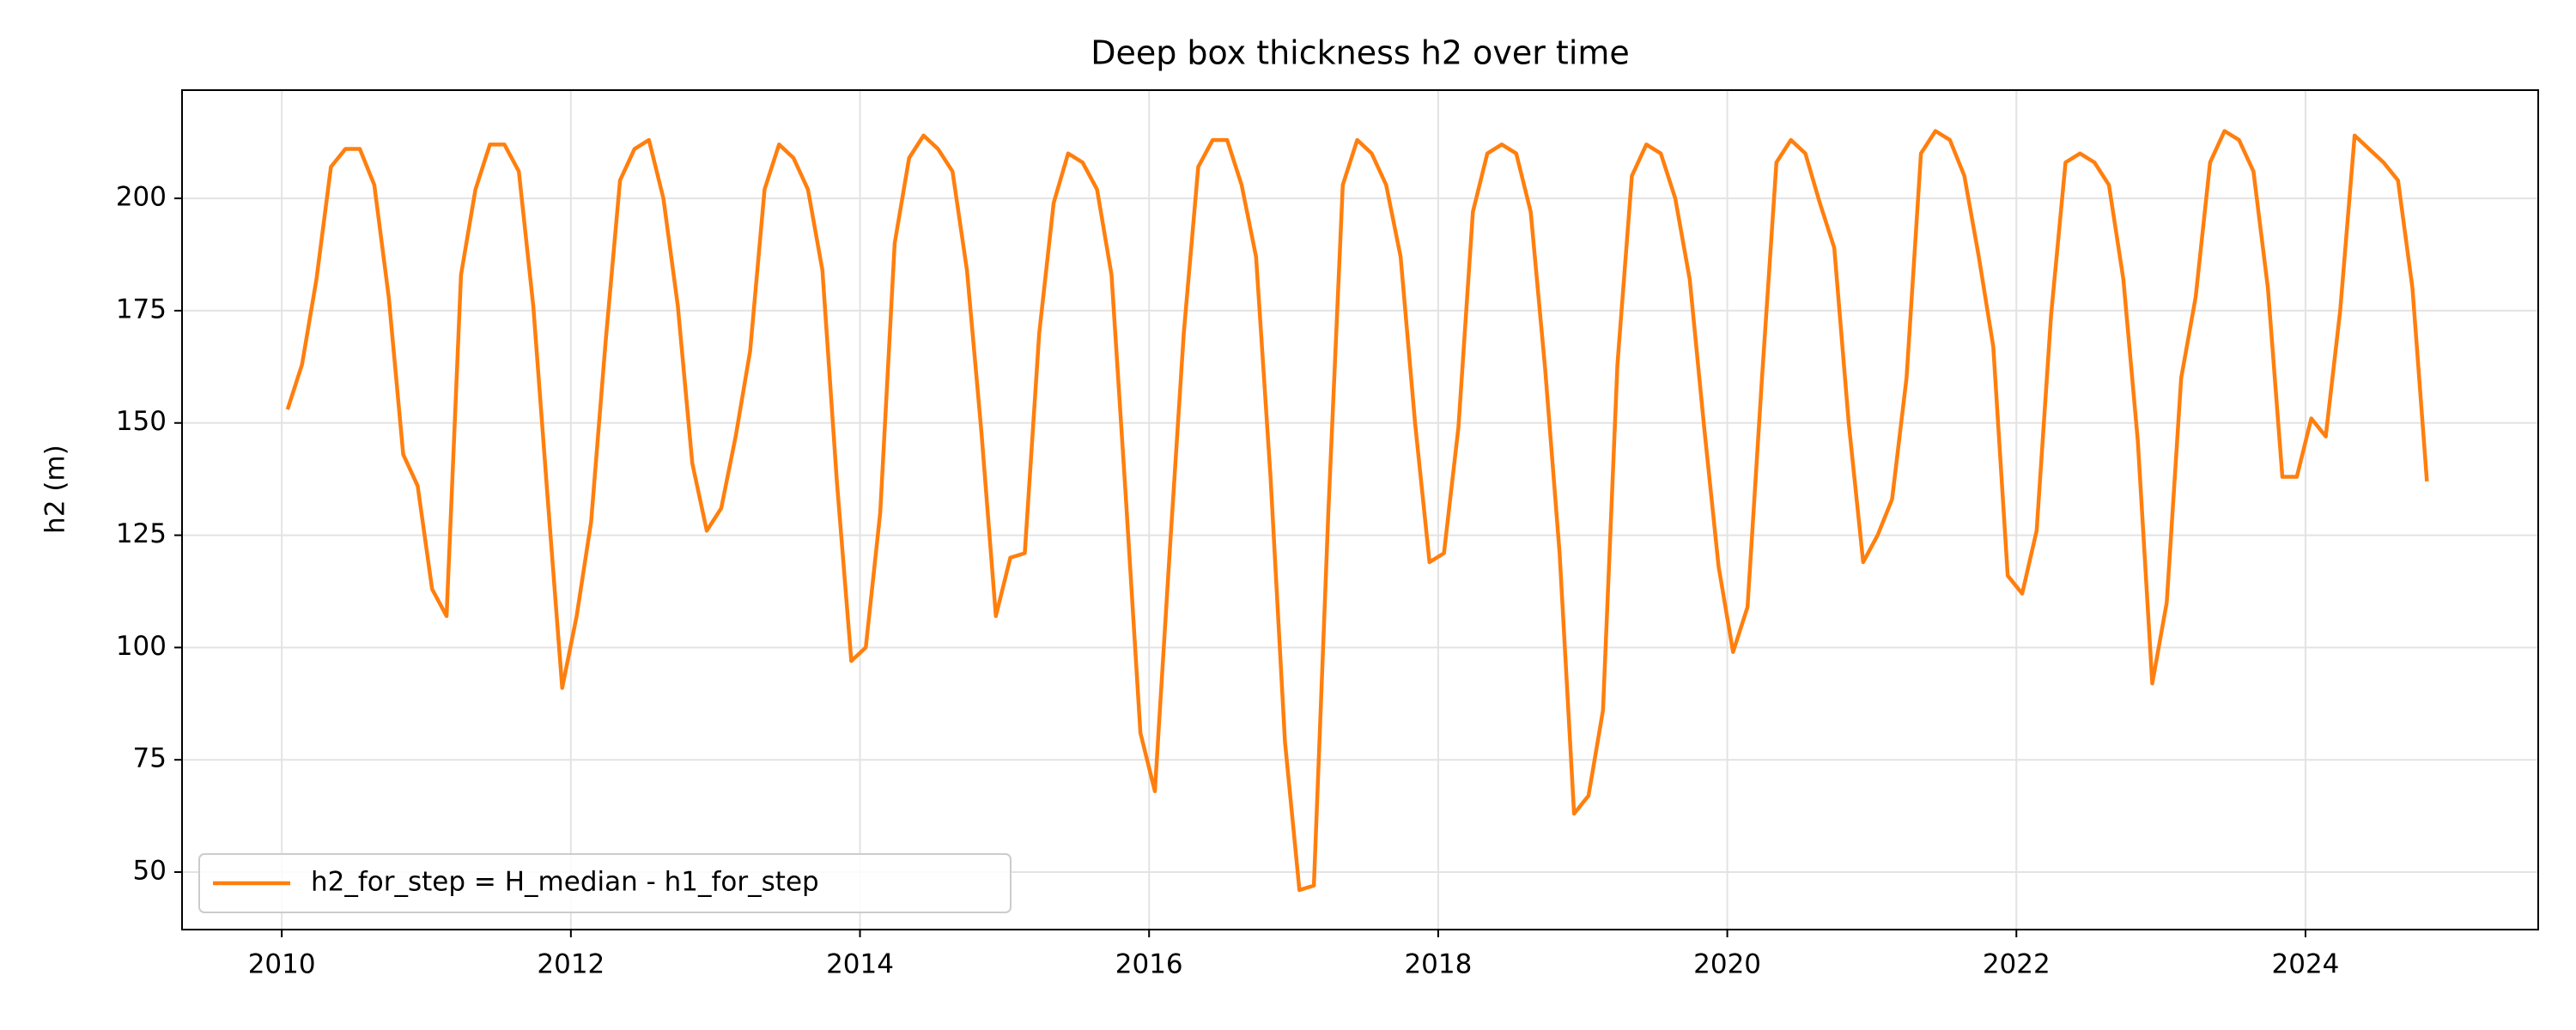  Describe the element at coordinates (142, 533) in the screenshot. I see `y-tick-label: 125` at that location.